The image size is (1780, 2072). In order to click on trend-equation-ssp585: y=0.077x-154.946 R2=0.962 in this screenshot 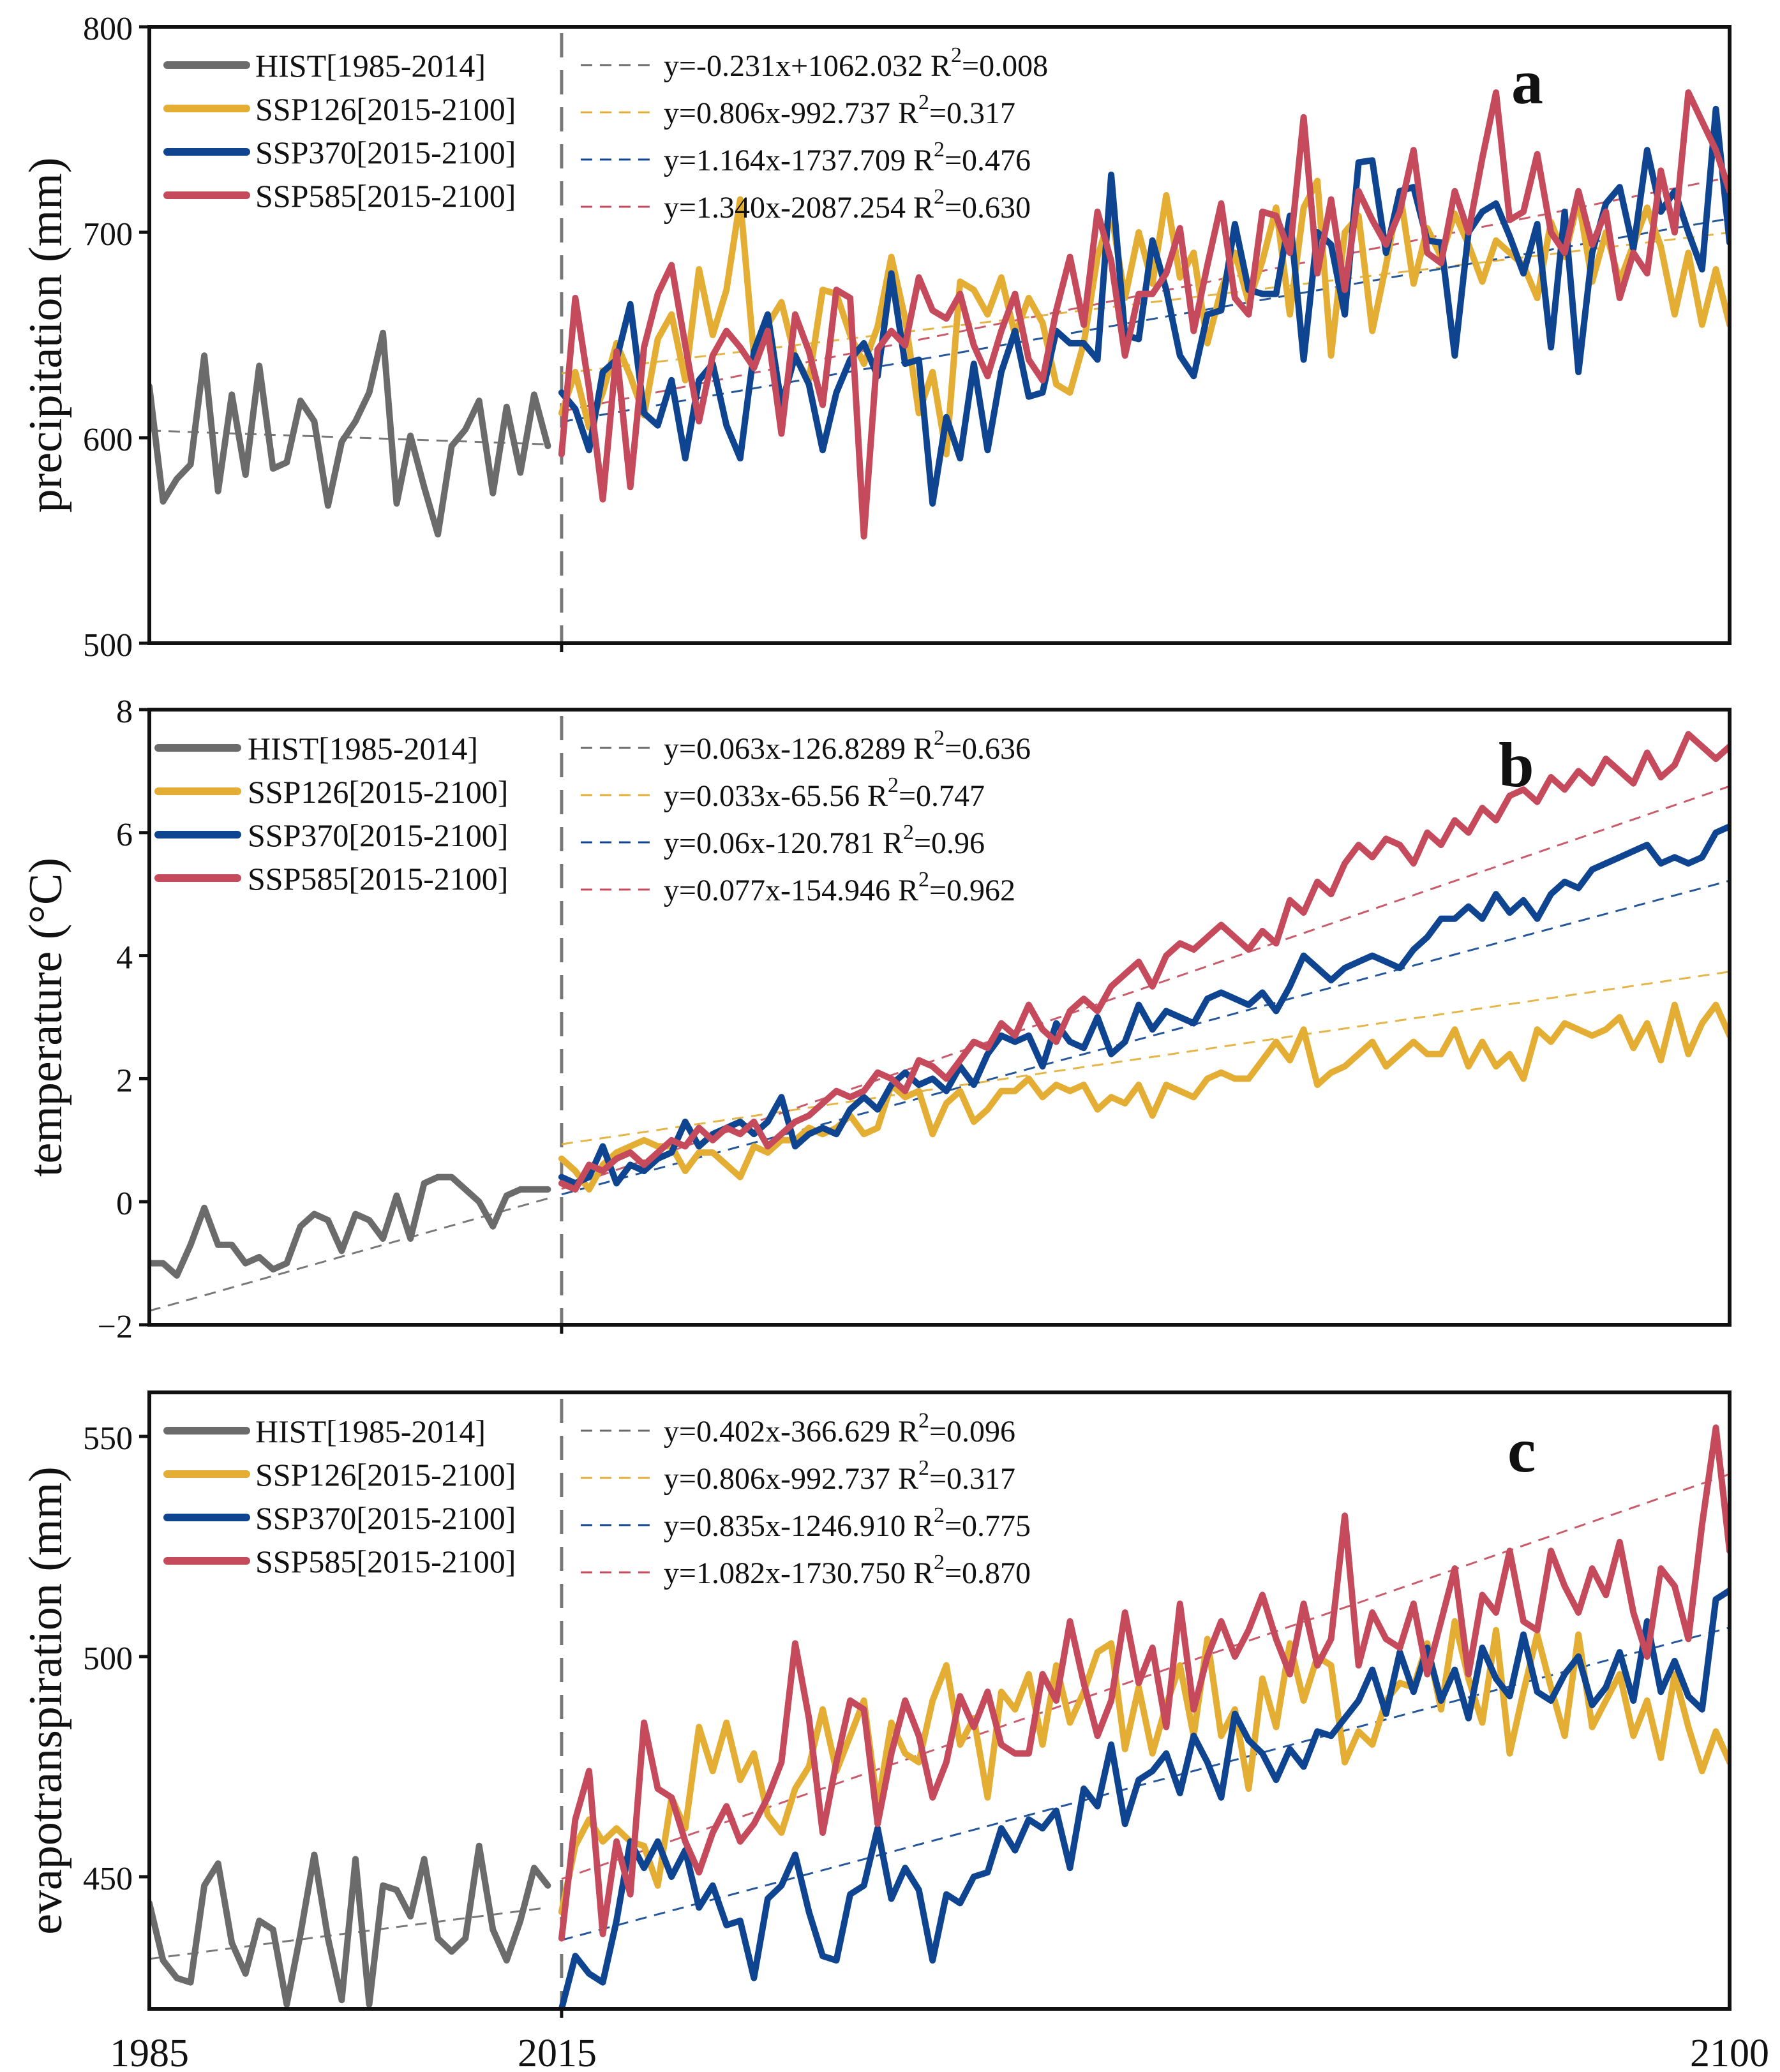, I will do `click(839, 887)`.